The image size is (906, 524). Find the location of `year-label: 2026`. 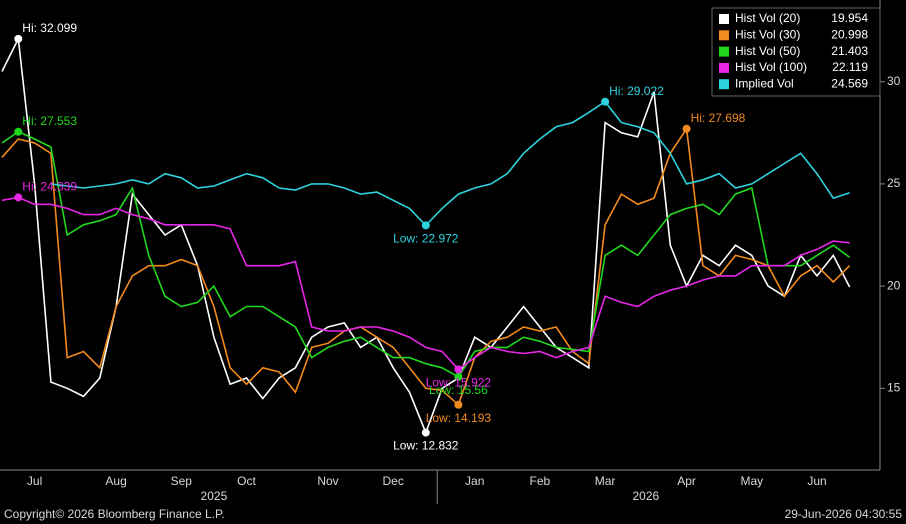

year-label: 2026 is located at coordinates (645, 496).